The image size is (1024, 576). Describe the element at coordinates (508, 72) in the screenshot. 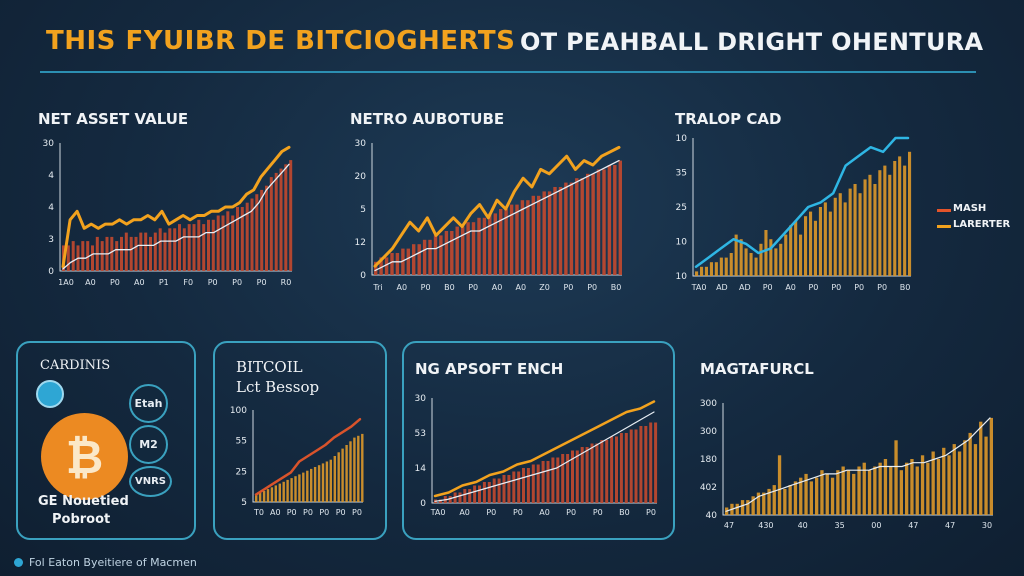

I see `title-divider` at that location.